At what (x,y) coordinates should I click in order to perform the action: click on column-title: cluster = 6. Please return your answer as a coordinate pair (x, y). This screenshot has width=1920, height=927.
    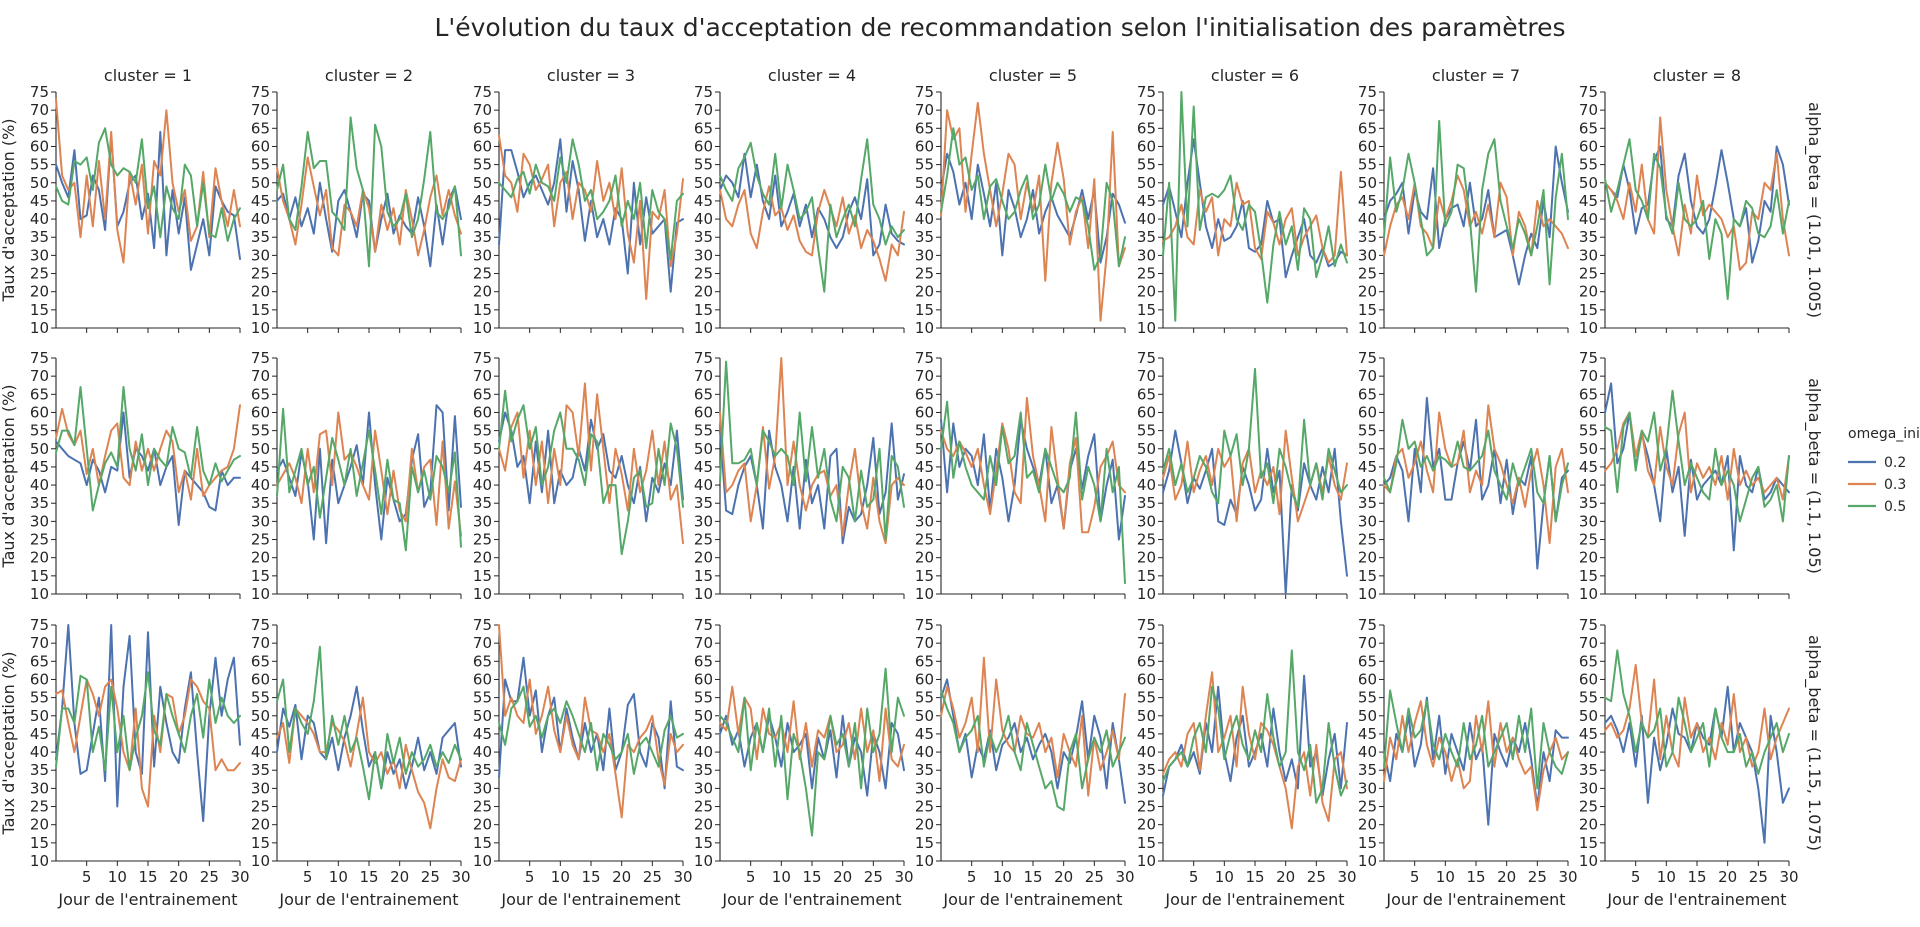
    Looking at the image, I should click on (1255, 75).